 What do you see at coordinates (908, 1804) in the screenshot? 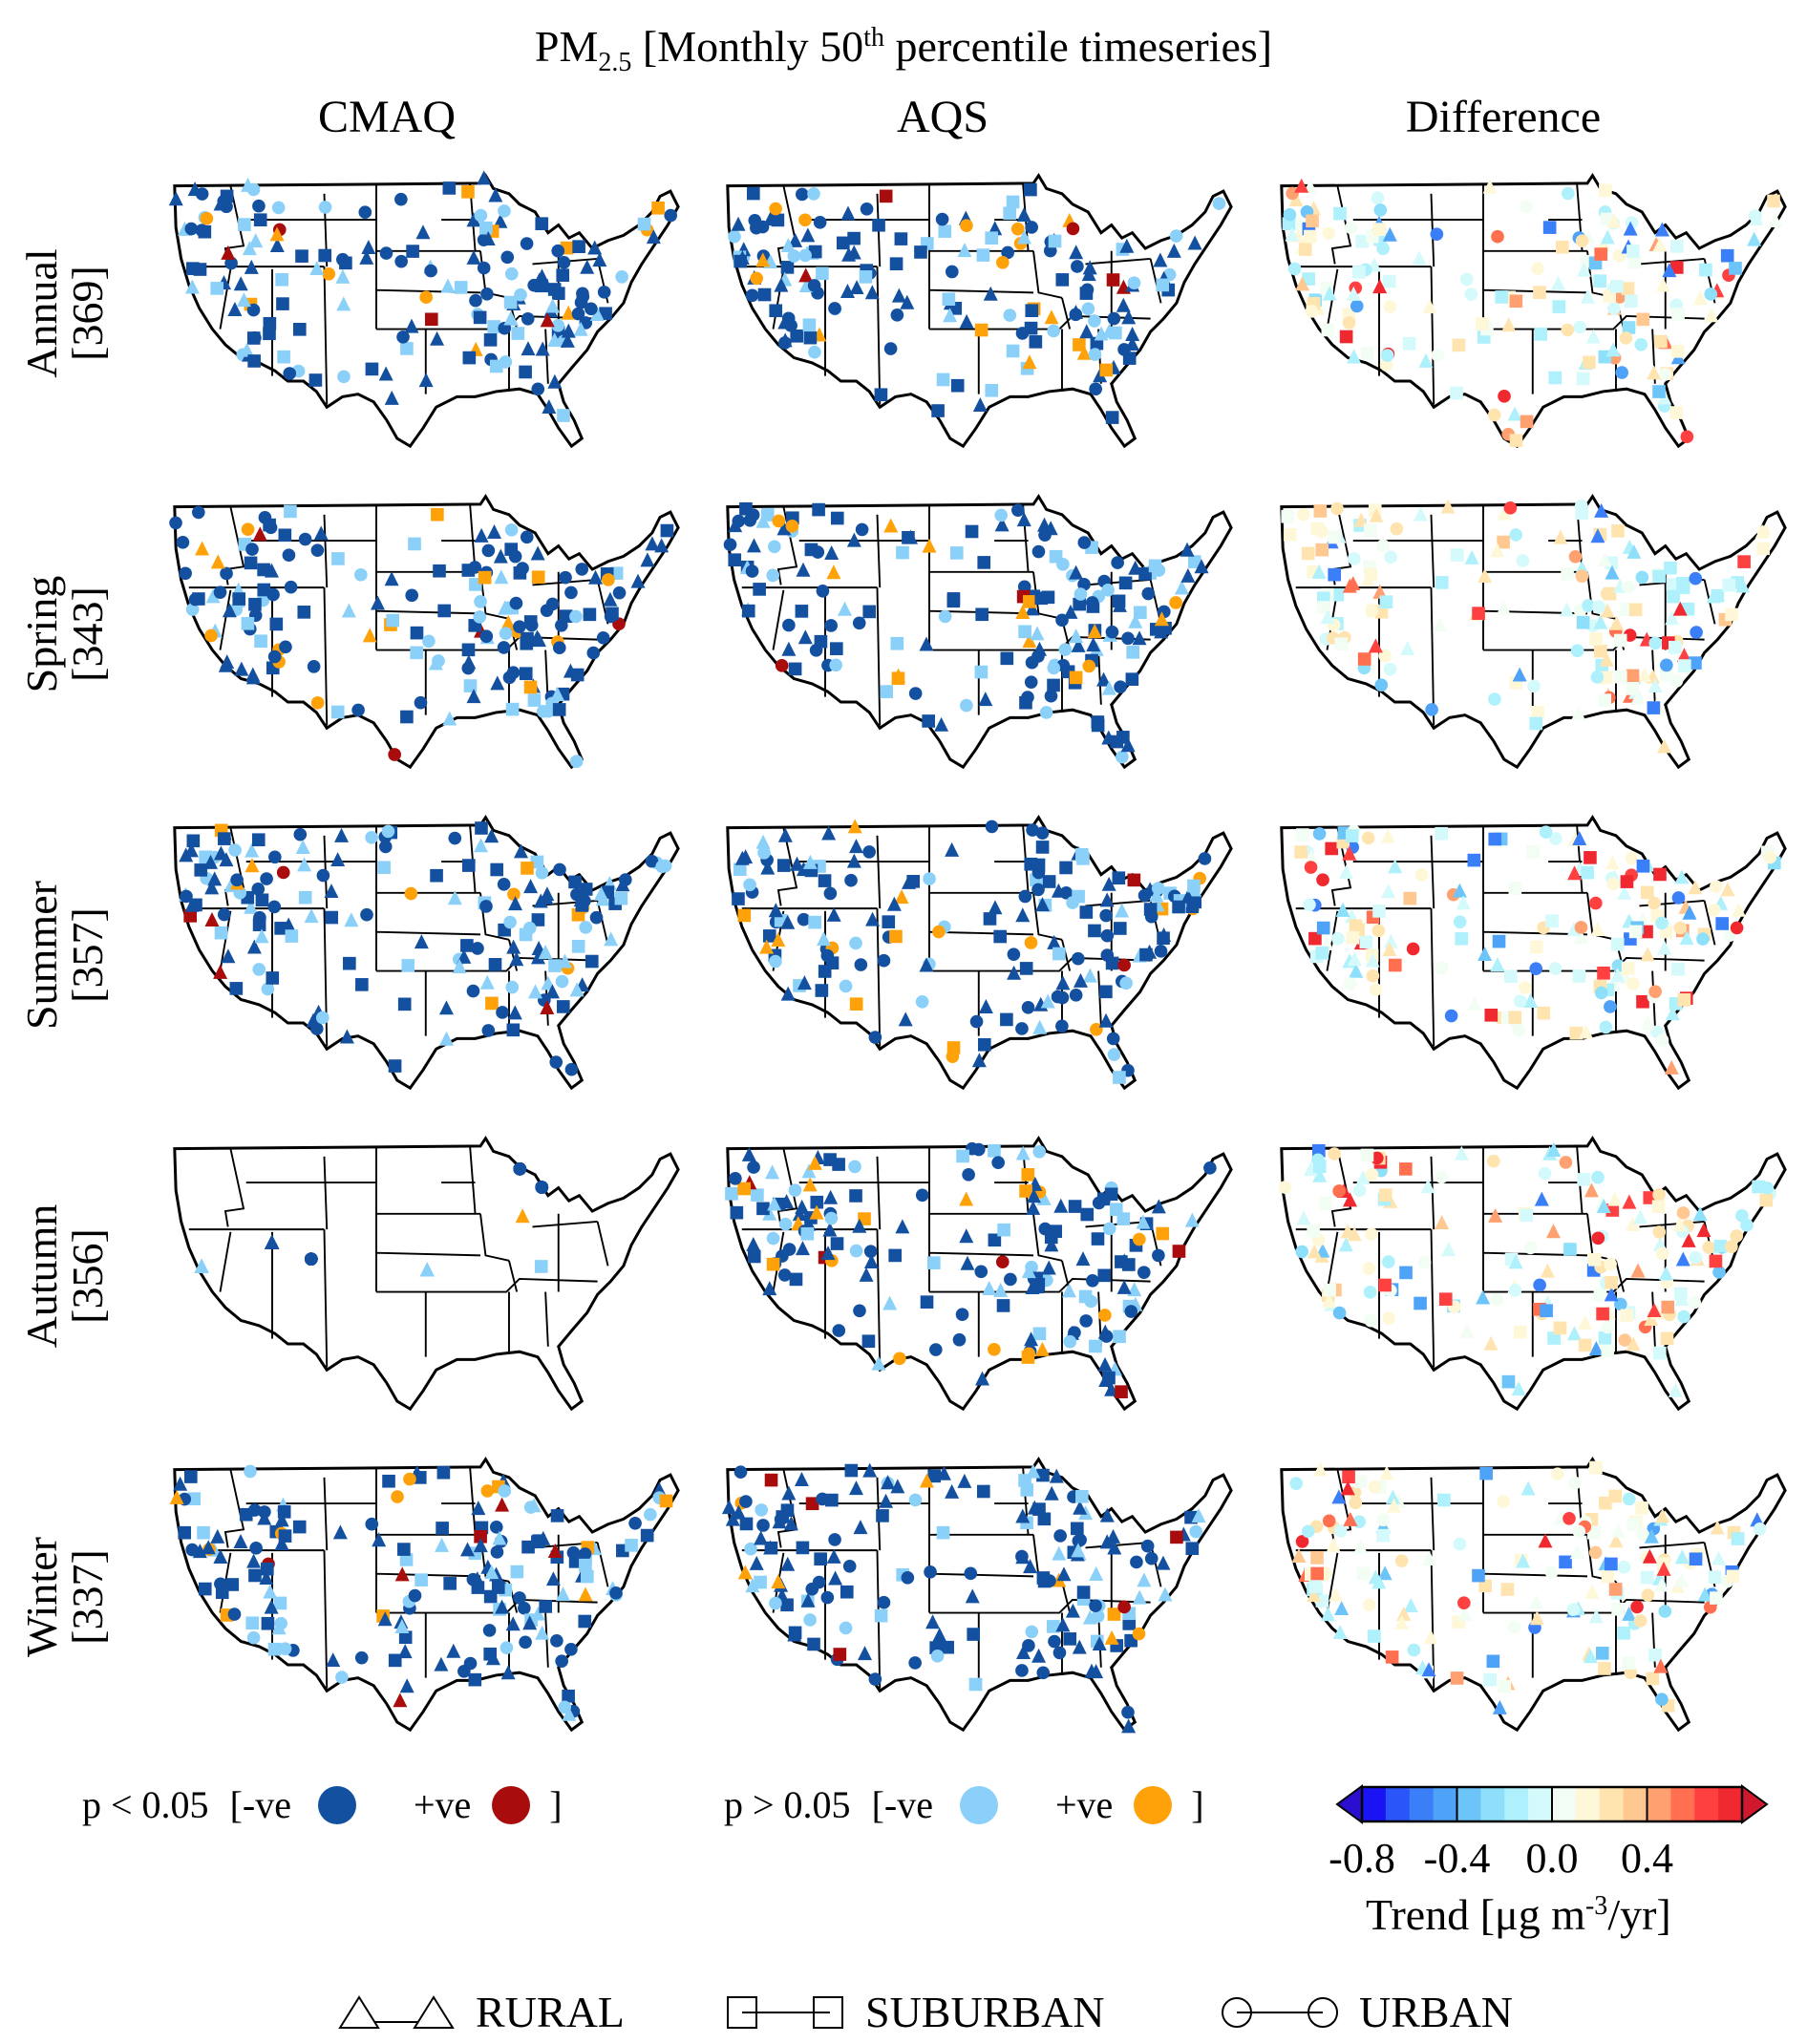
I see `legend-neg-label: -ve` at bounding box center [908, 1804].